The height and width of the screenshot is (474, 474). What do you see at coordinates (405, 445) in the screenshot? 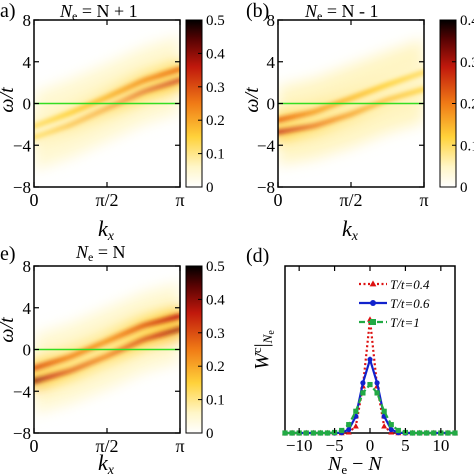
I see `x-tick-label: 5` at bounding box center [405, 445].